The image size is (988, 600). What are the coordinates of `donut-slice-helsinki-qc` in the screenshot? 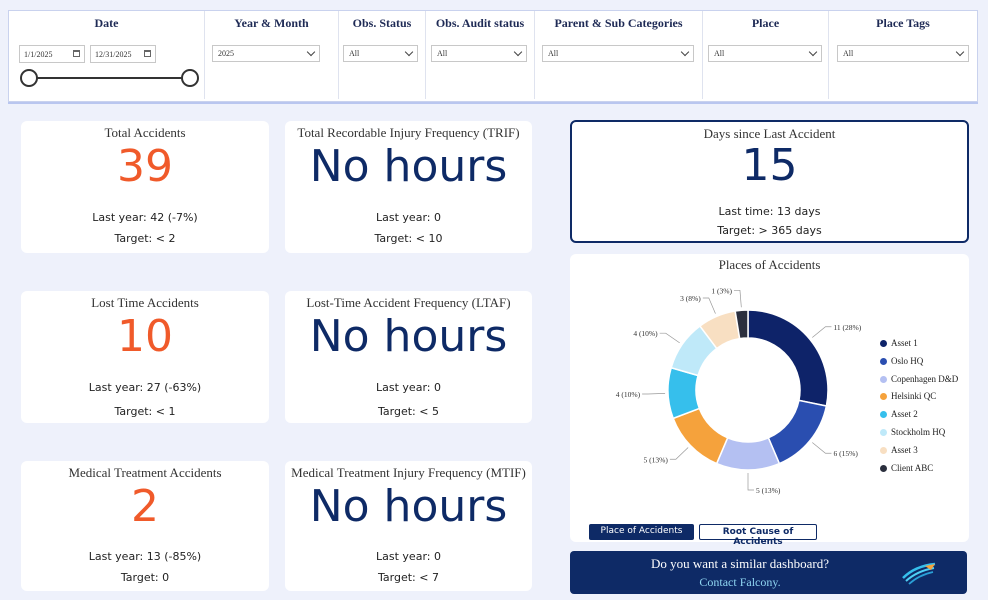 It's located at (700, 436).